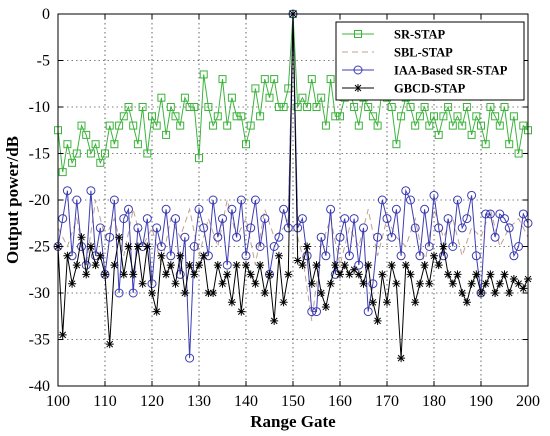 This screenshot has height=436, width=550. What do you see at coordinates (397, 53) in the screenshot?
I see `legend-entry: SBL-STAP` at bounding box center [397, 53].